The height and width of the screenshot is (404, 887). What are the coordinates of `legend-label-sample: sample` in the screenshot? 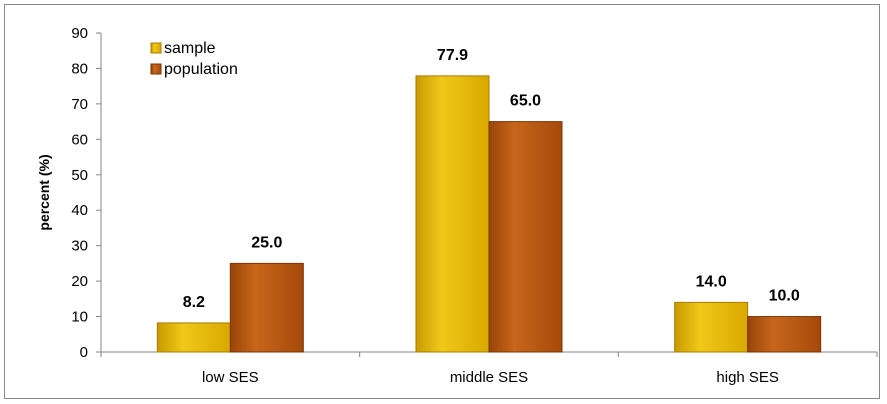 It's located at (190, 48).